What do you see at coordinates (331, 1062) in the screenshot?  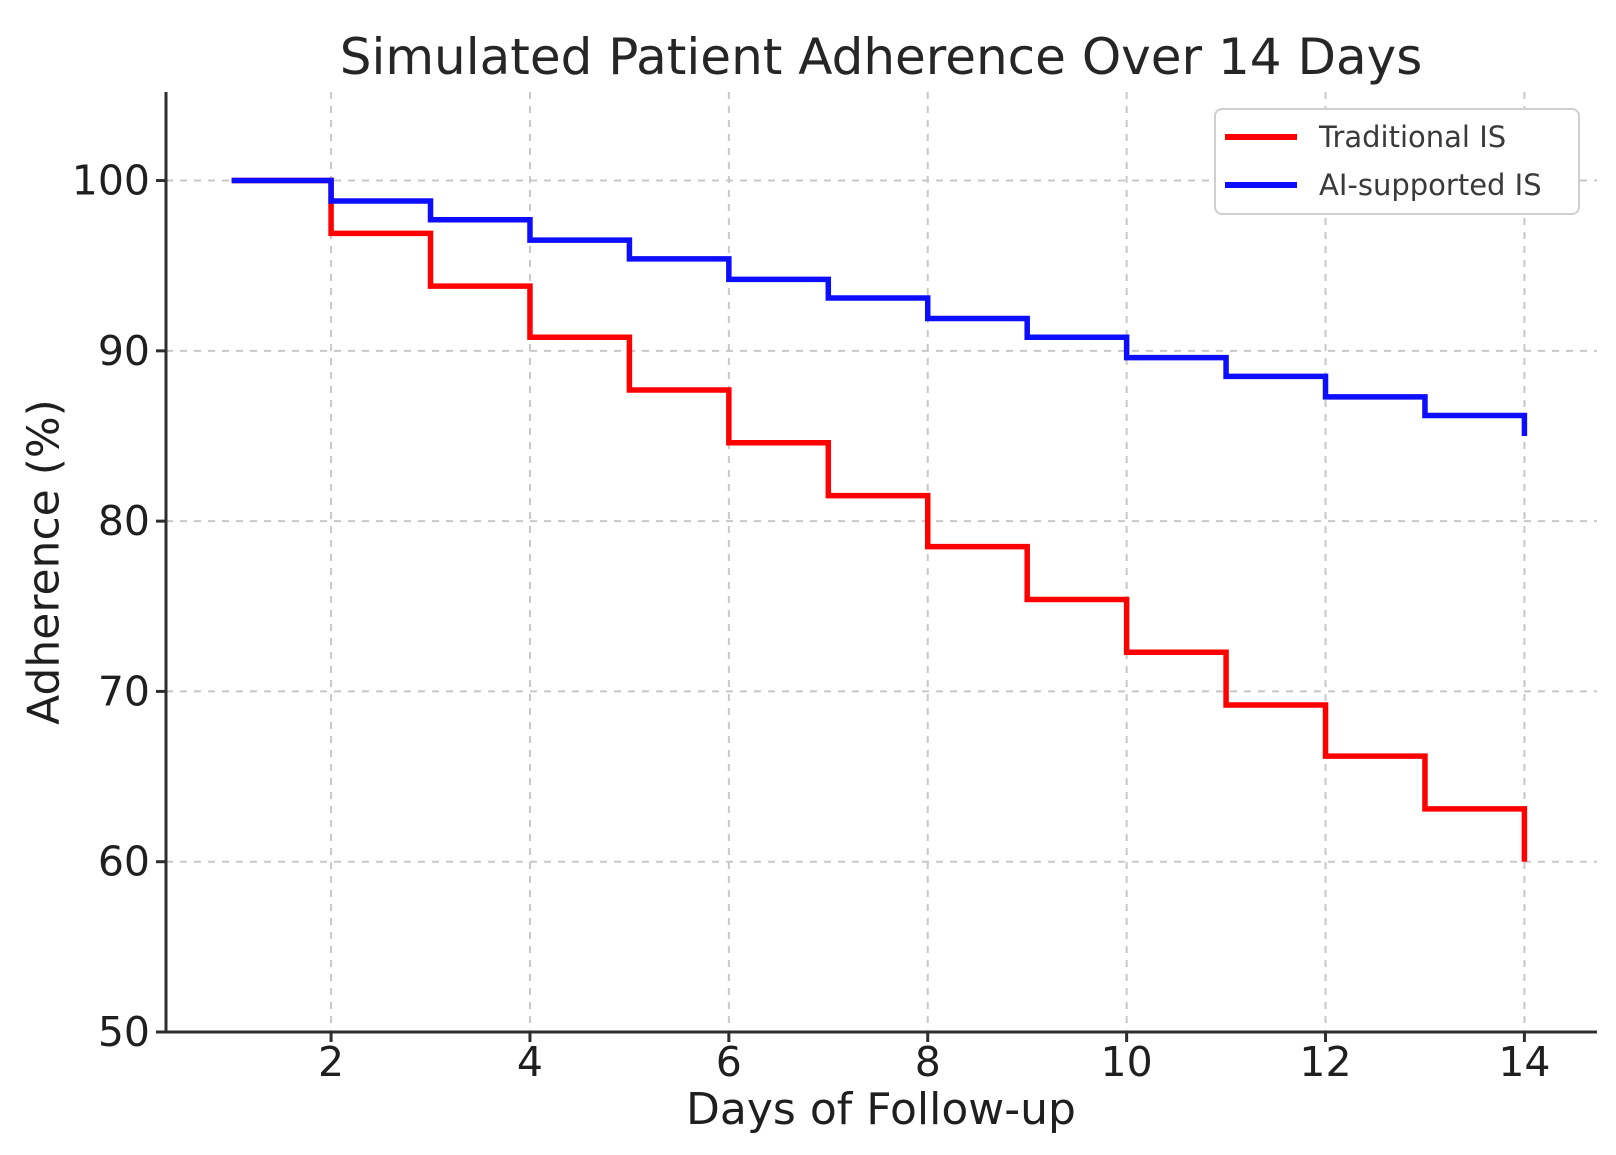 I see `x-tick-label-2: 2` at bounding box center [331, 1062].